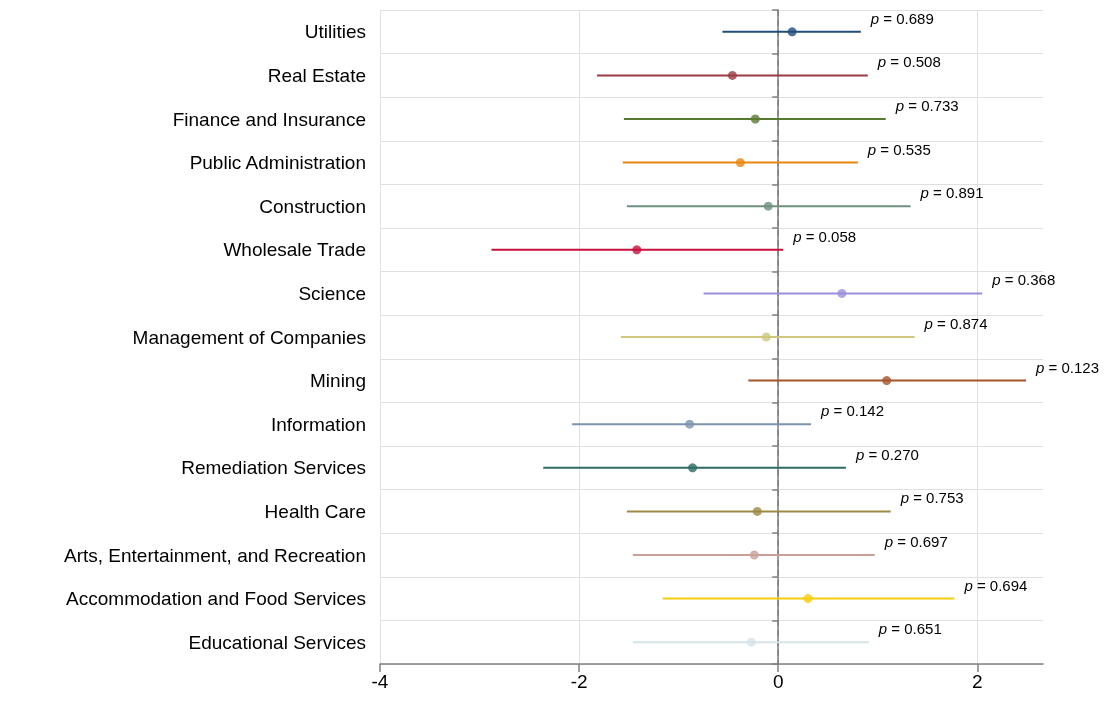 The height and width of the screenshot is (714, 1107). I want to click on annotation: p = 0.689, so click(901, 18).